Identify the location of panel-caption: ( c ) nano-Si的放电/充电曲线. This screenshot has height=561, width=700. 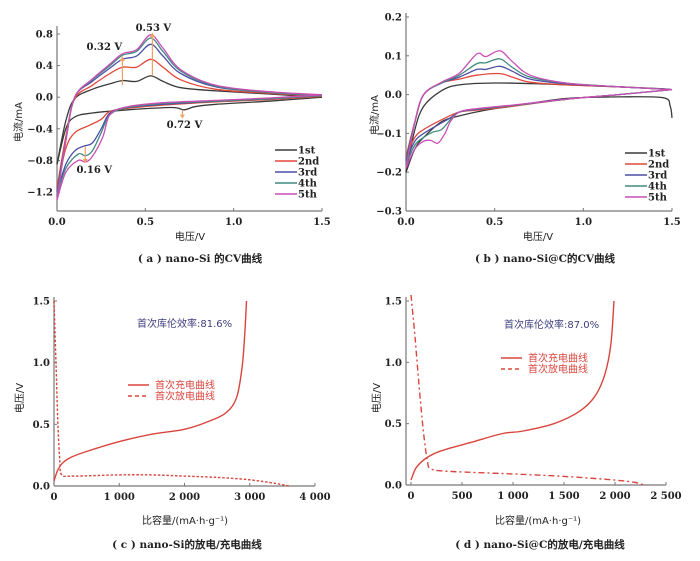
(187, 544).